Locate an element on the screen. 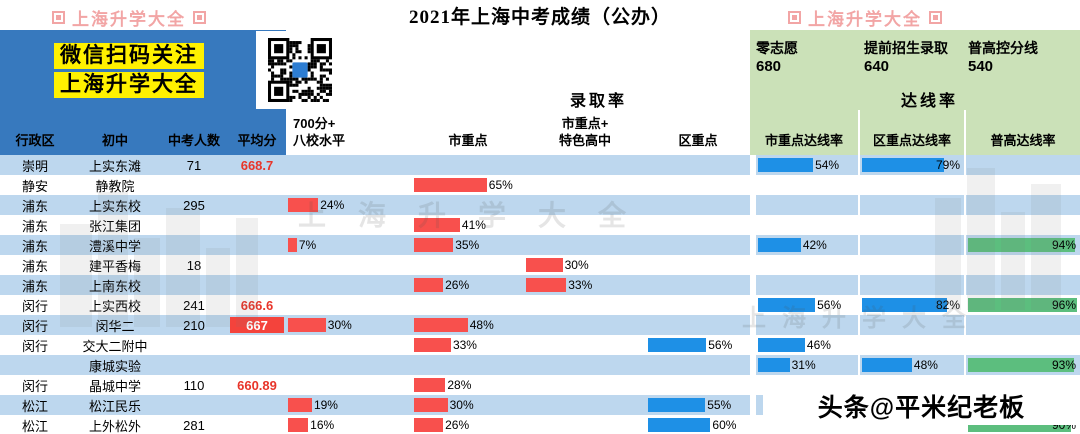 The width and height of the screenshot is (1080, 434). promo-line1: 微信扫码关注 is located at coordinates (129, 55).